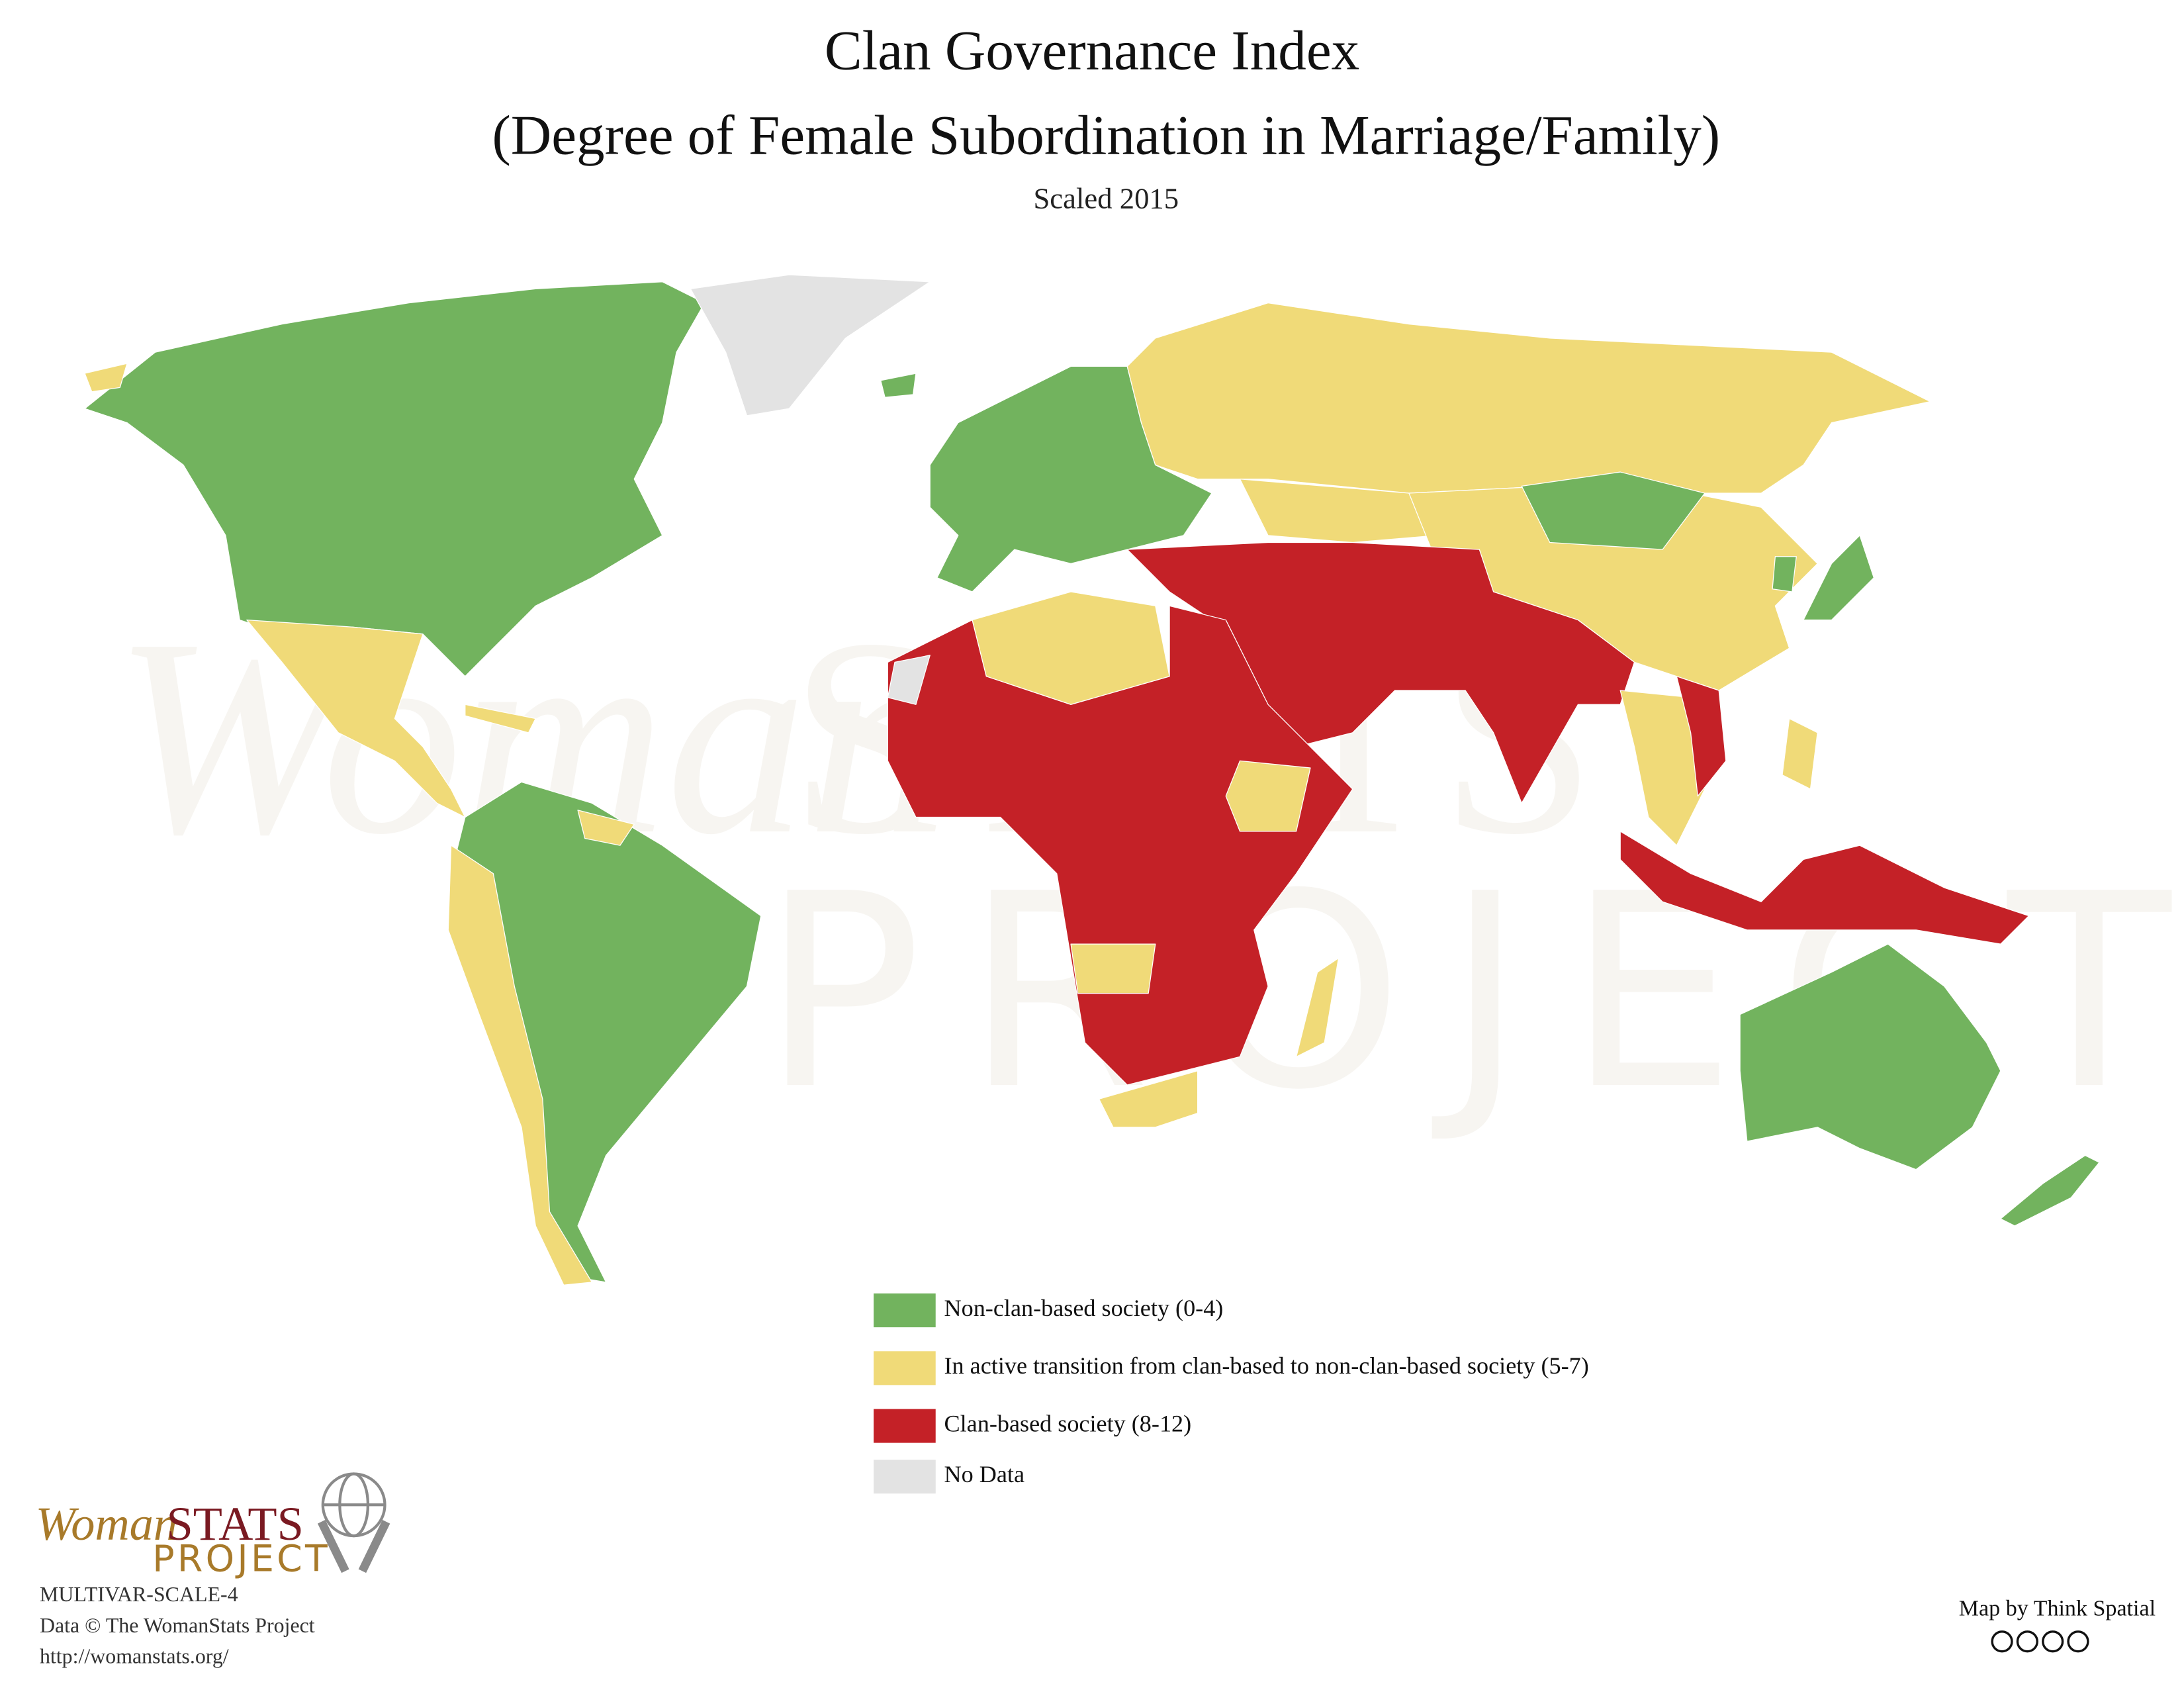 The height and width of the screenshot is (1688, 2184). Describe the element at coordinates (810, 345) in the screenshot. I see `greenland` at that location.